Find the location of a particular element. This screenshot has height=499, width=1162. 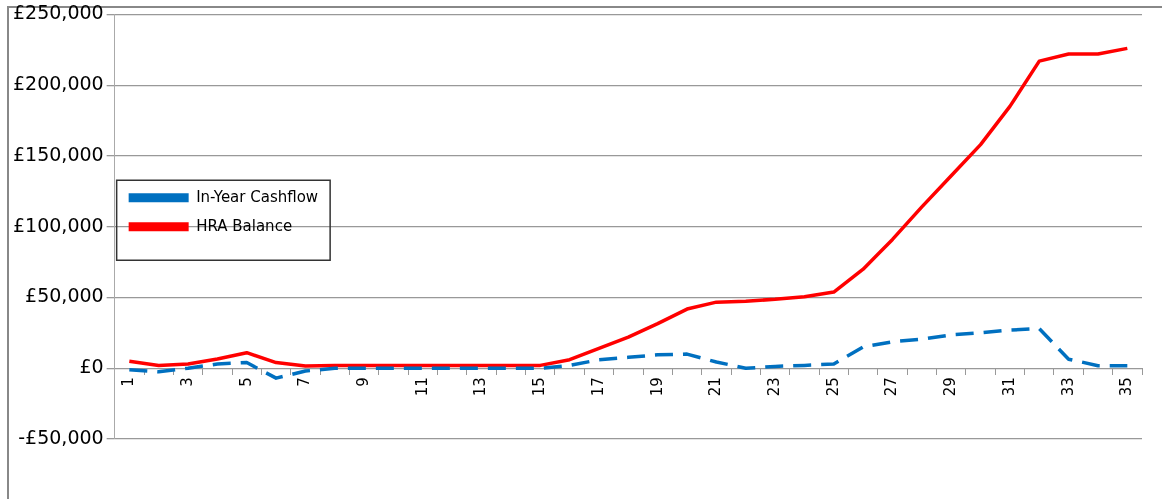

y-tick-label: £50,000 is located at coordinates (64, 295).